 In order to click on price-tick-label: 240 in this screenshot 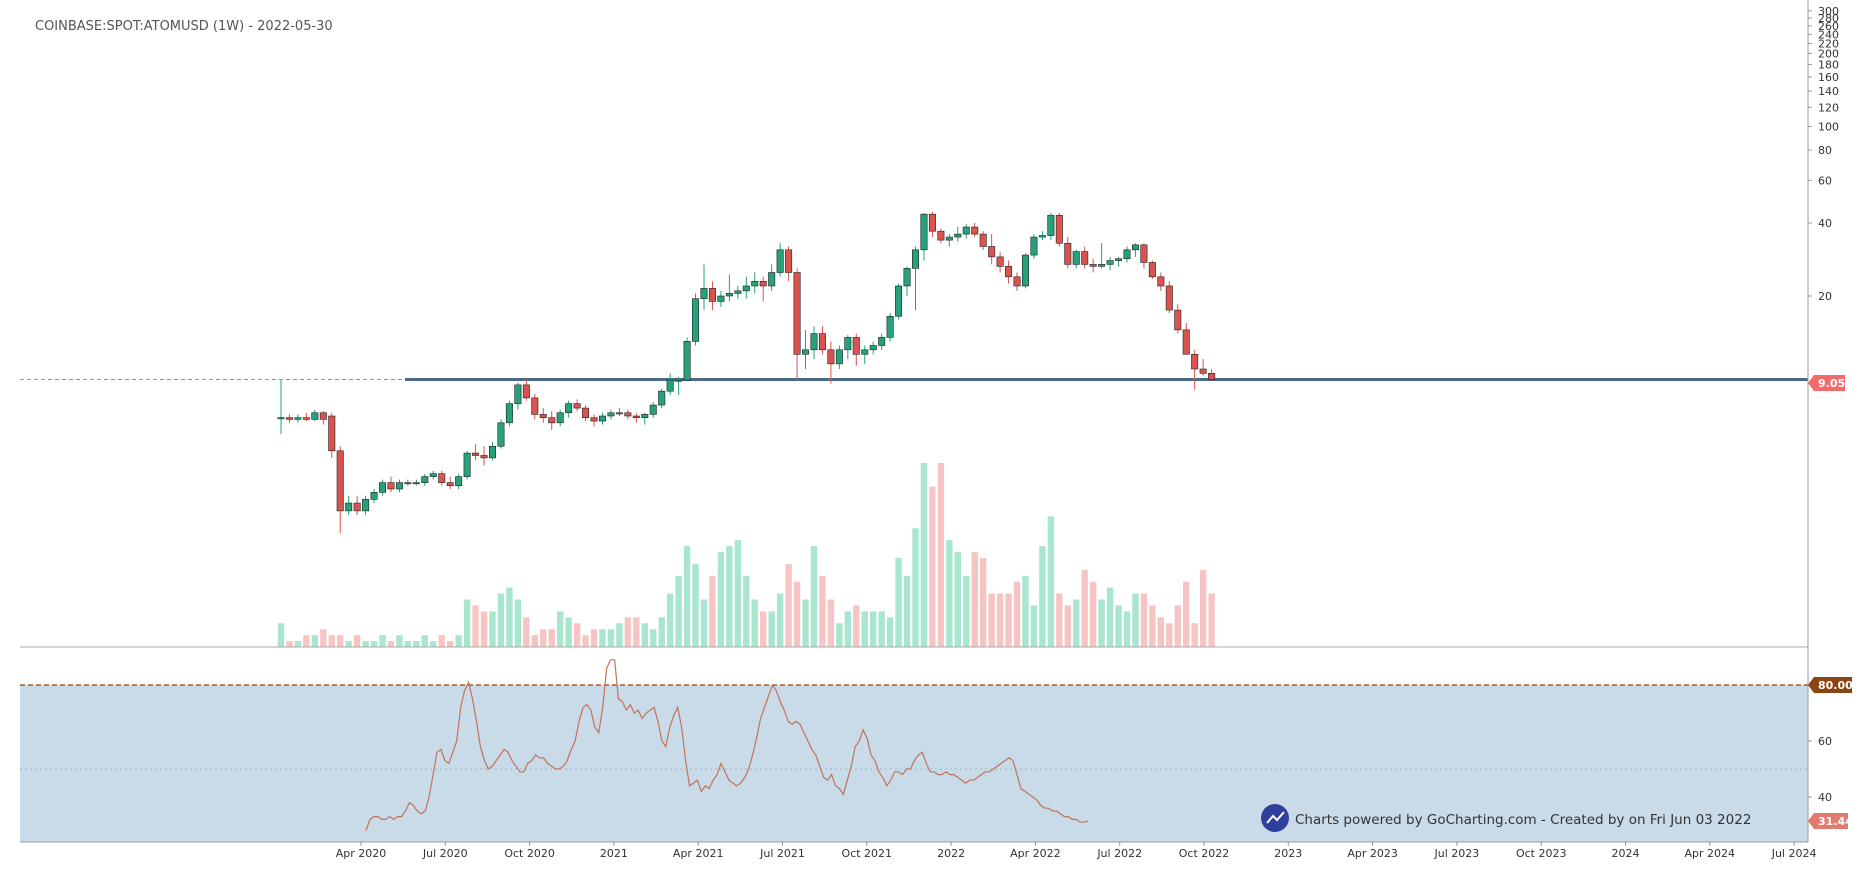, I will do `click(1828, 34)`.